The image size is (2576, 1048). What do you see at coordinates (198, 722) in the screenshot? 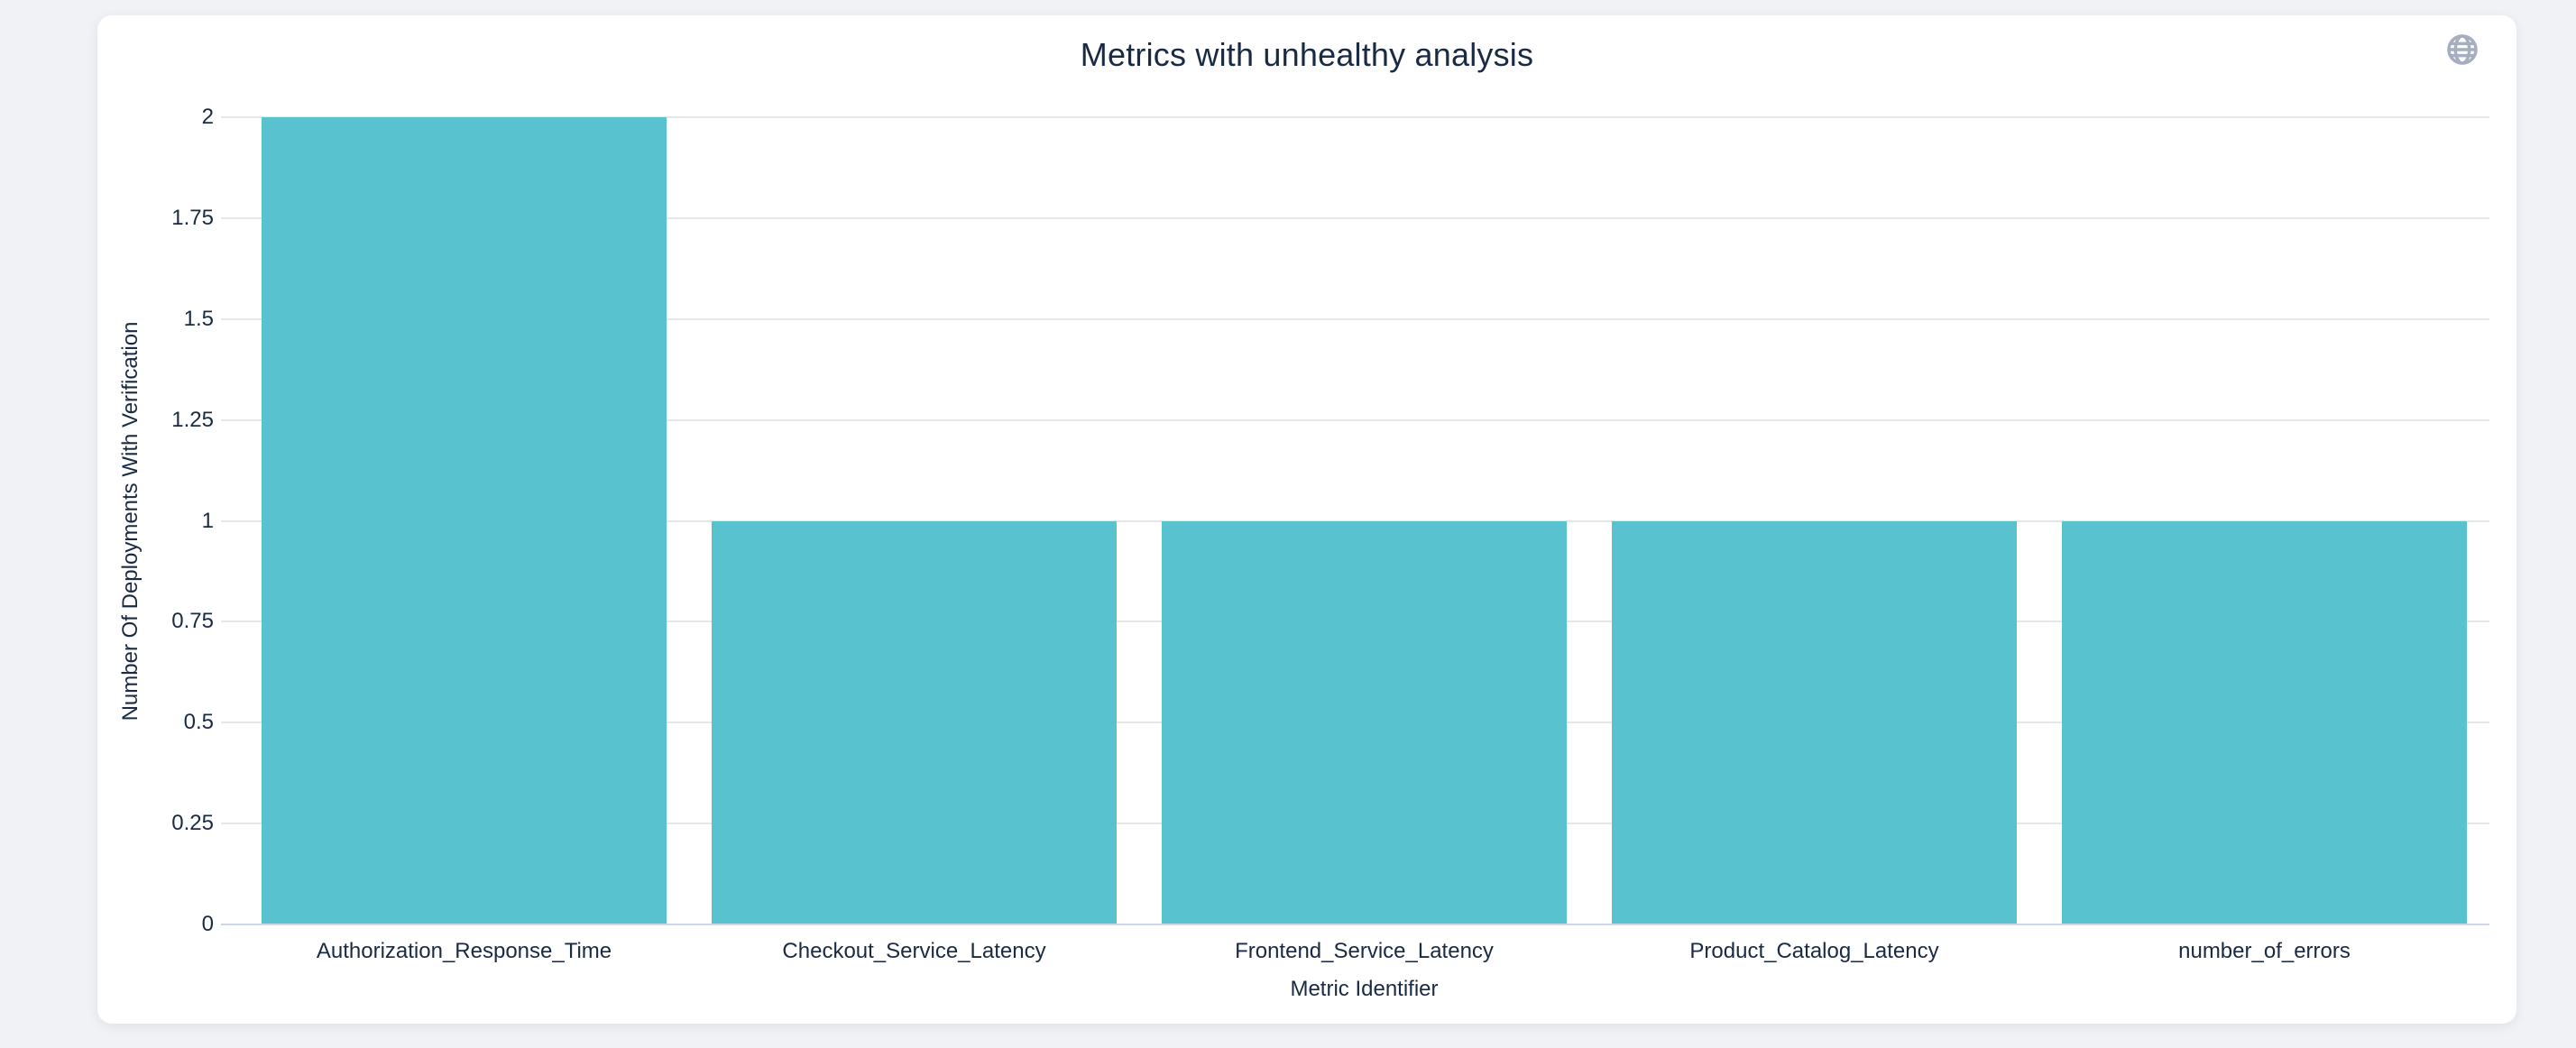
I see `y-axis-tick-label: 0.5` at bounding box center [198, 722].